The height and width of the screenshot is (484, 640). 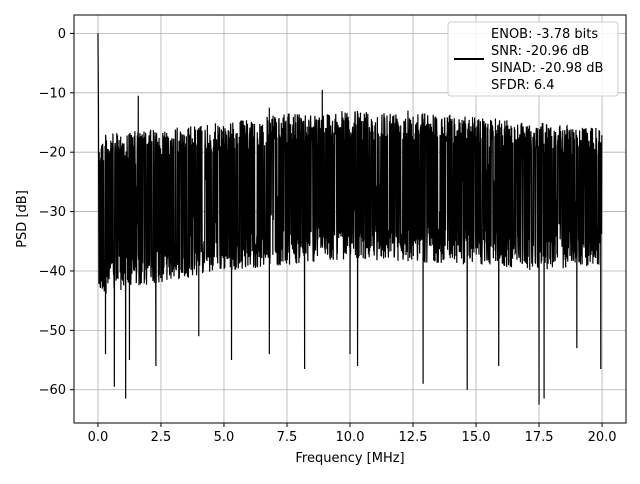 I want to click on legend-entry-sfdr: SFDR: 6.4, so click(x=523, y=85).